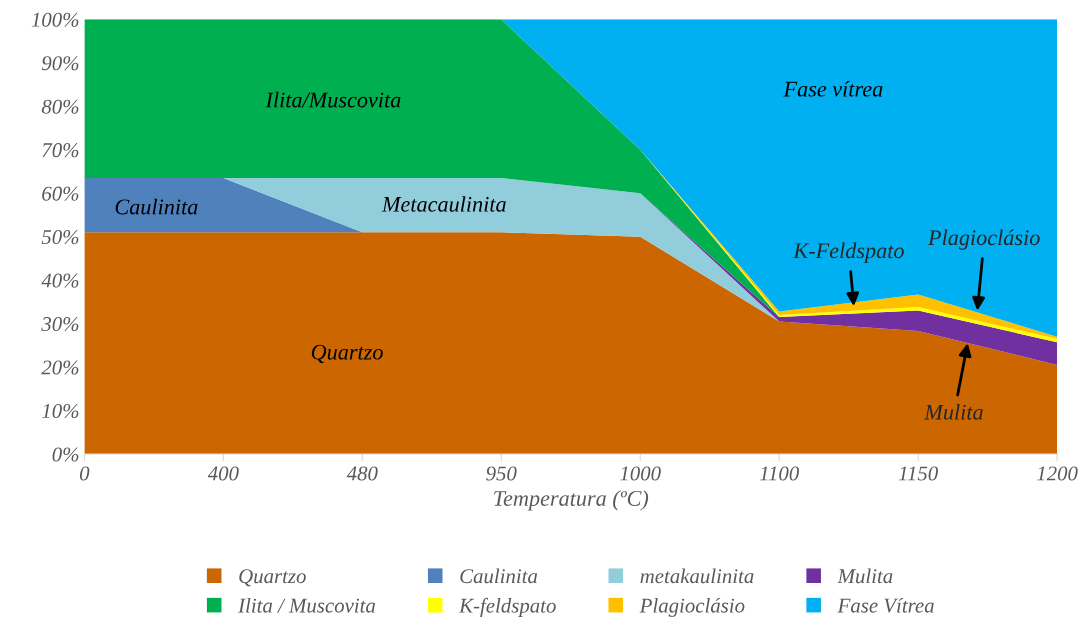 The image size is (1082, 644). I want to click on x-tick-label: 0, so click(84, 473).